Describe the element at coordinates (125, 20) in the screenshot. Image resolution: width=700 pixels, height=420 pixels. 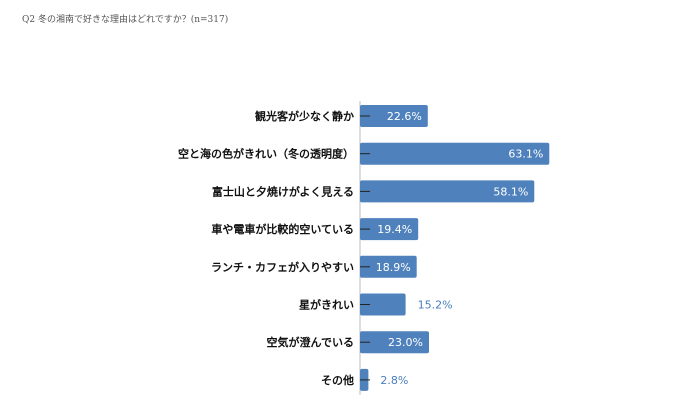
I see `chart-title: Q2 冬の湘南で好きな理由はどれですか？(n=317)` at that location.